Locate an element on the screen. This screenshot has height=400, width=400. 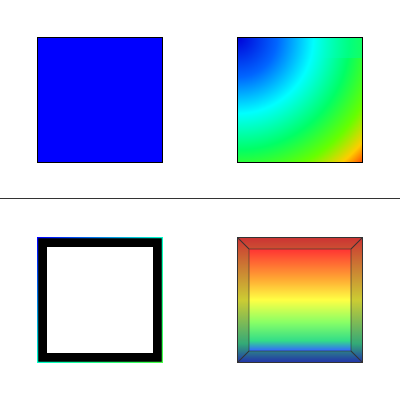
bevel-edge-bl is located at coordinates (243, 356).